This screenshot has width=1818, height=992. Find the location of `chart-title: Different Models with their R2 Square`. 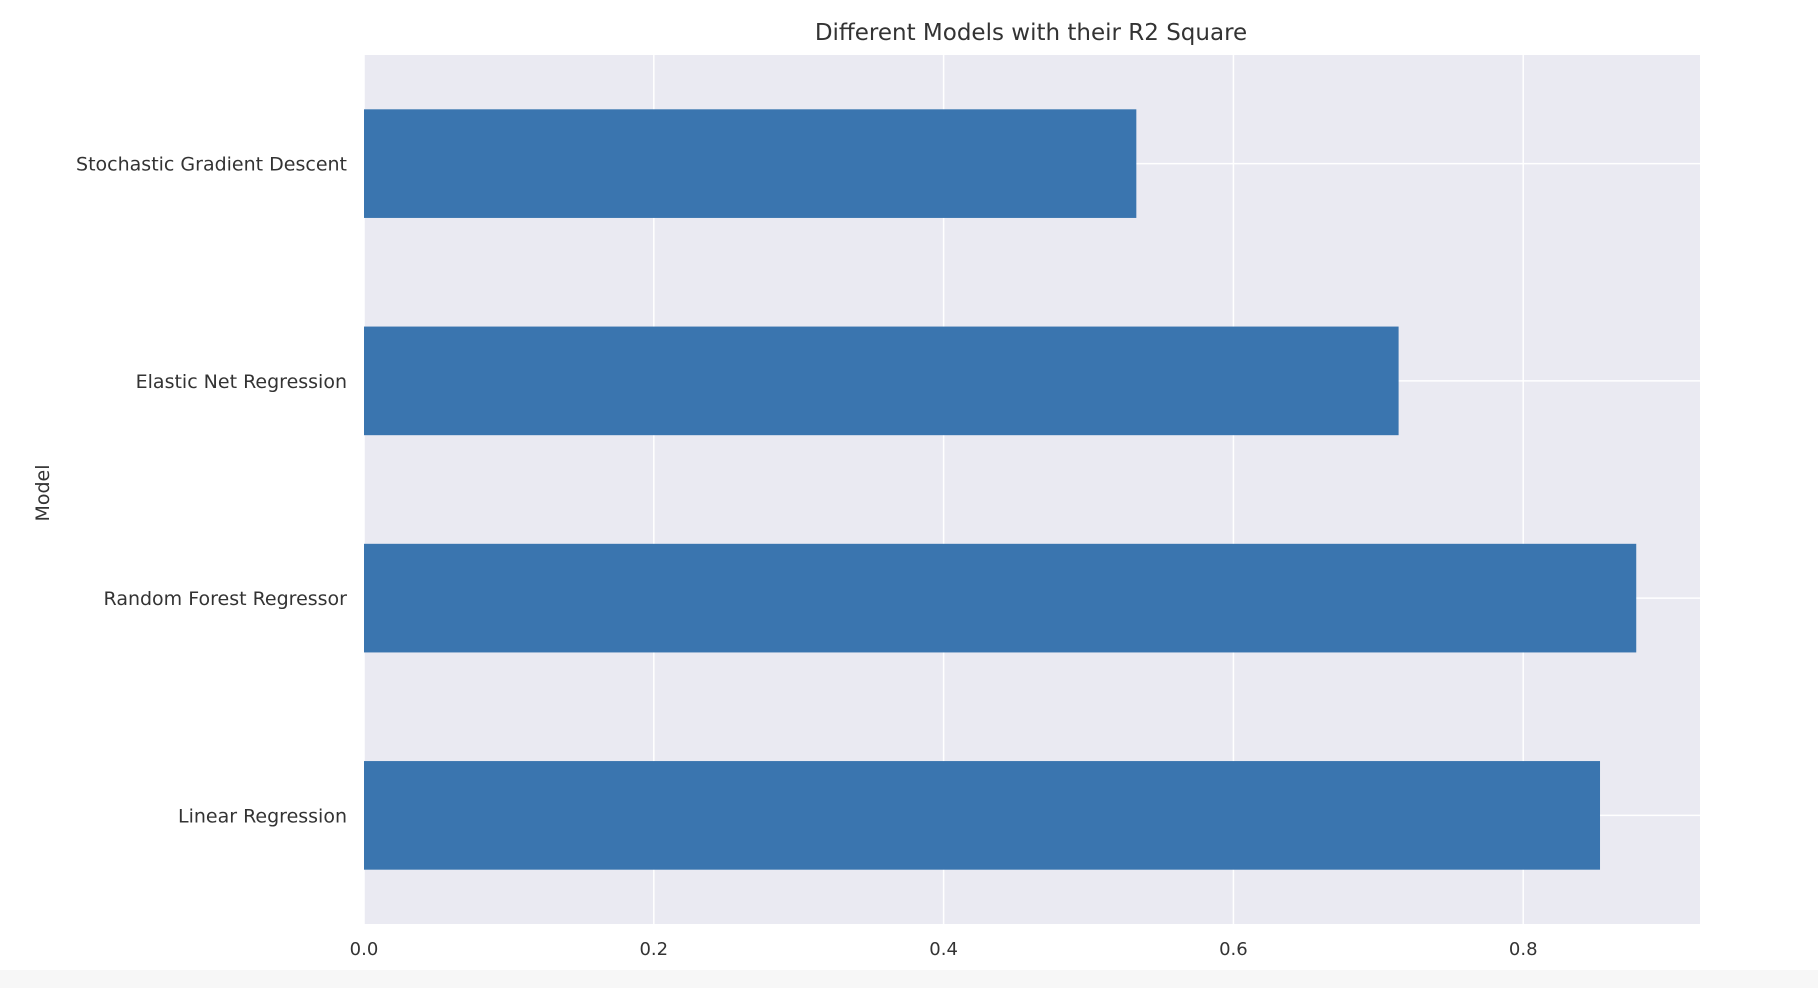

chart-title: Different Models with their R2 Square is located at coordinates (1031, 33).